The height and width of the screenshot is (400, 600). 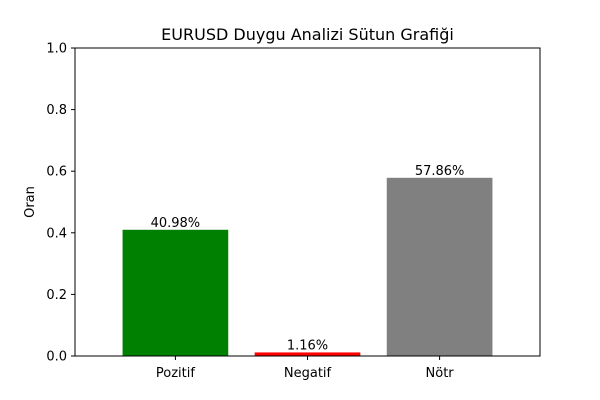 I want to click on y-tick-label: 0.0, so click(x=56, y=357).